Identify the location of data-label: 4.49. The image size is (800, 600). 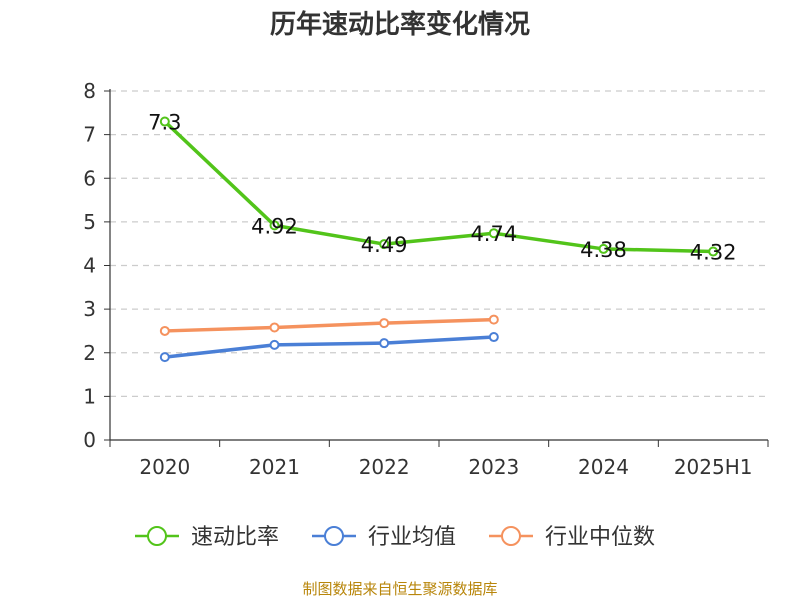
(384, 245).